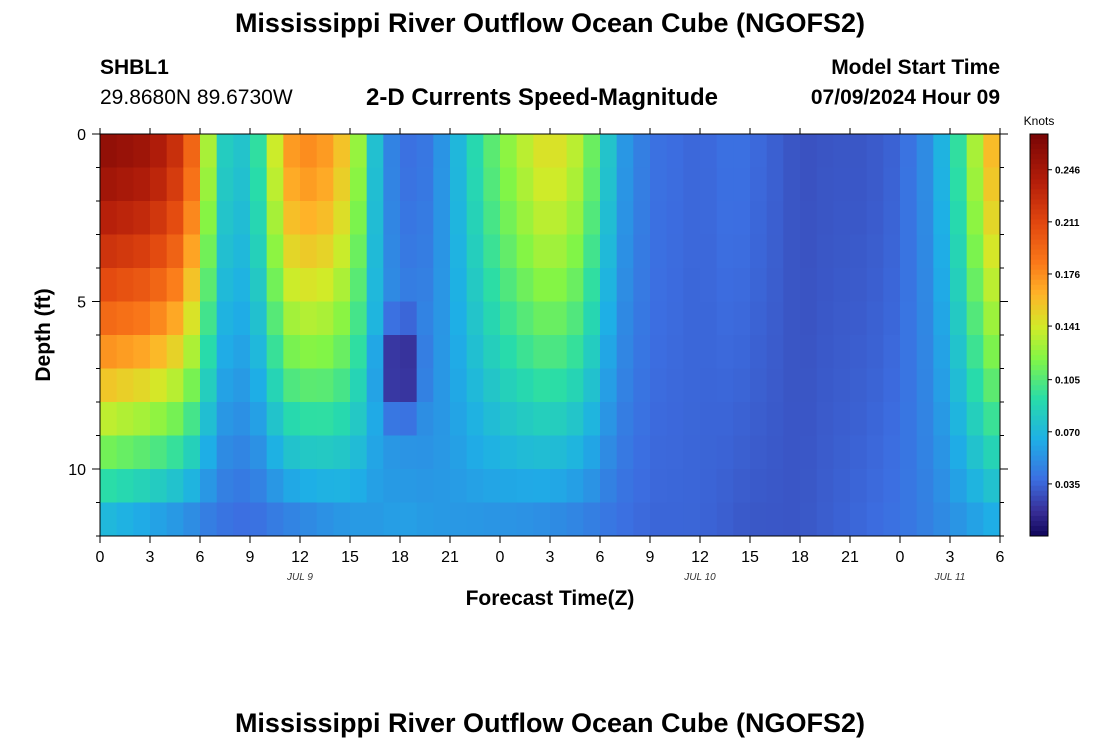  Describe the element at coordinates (950, 577) in the screenshot. I see `date-label: JUL 11` at that location.